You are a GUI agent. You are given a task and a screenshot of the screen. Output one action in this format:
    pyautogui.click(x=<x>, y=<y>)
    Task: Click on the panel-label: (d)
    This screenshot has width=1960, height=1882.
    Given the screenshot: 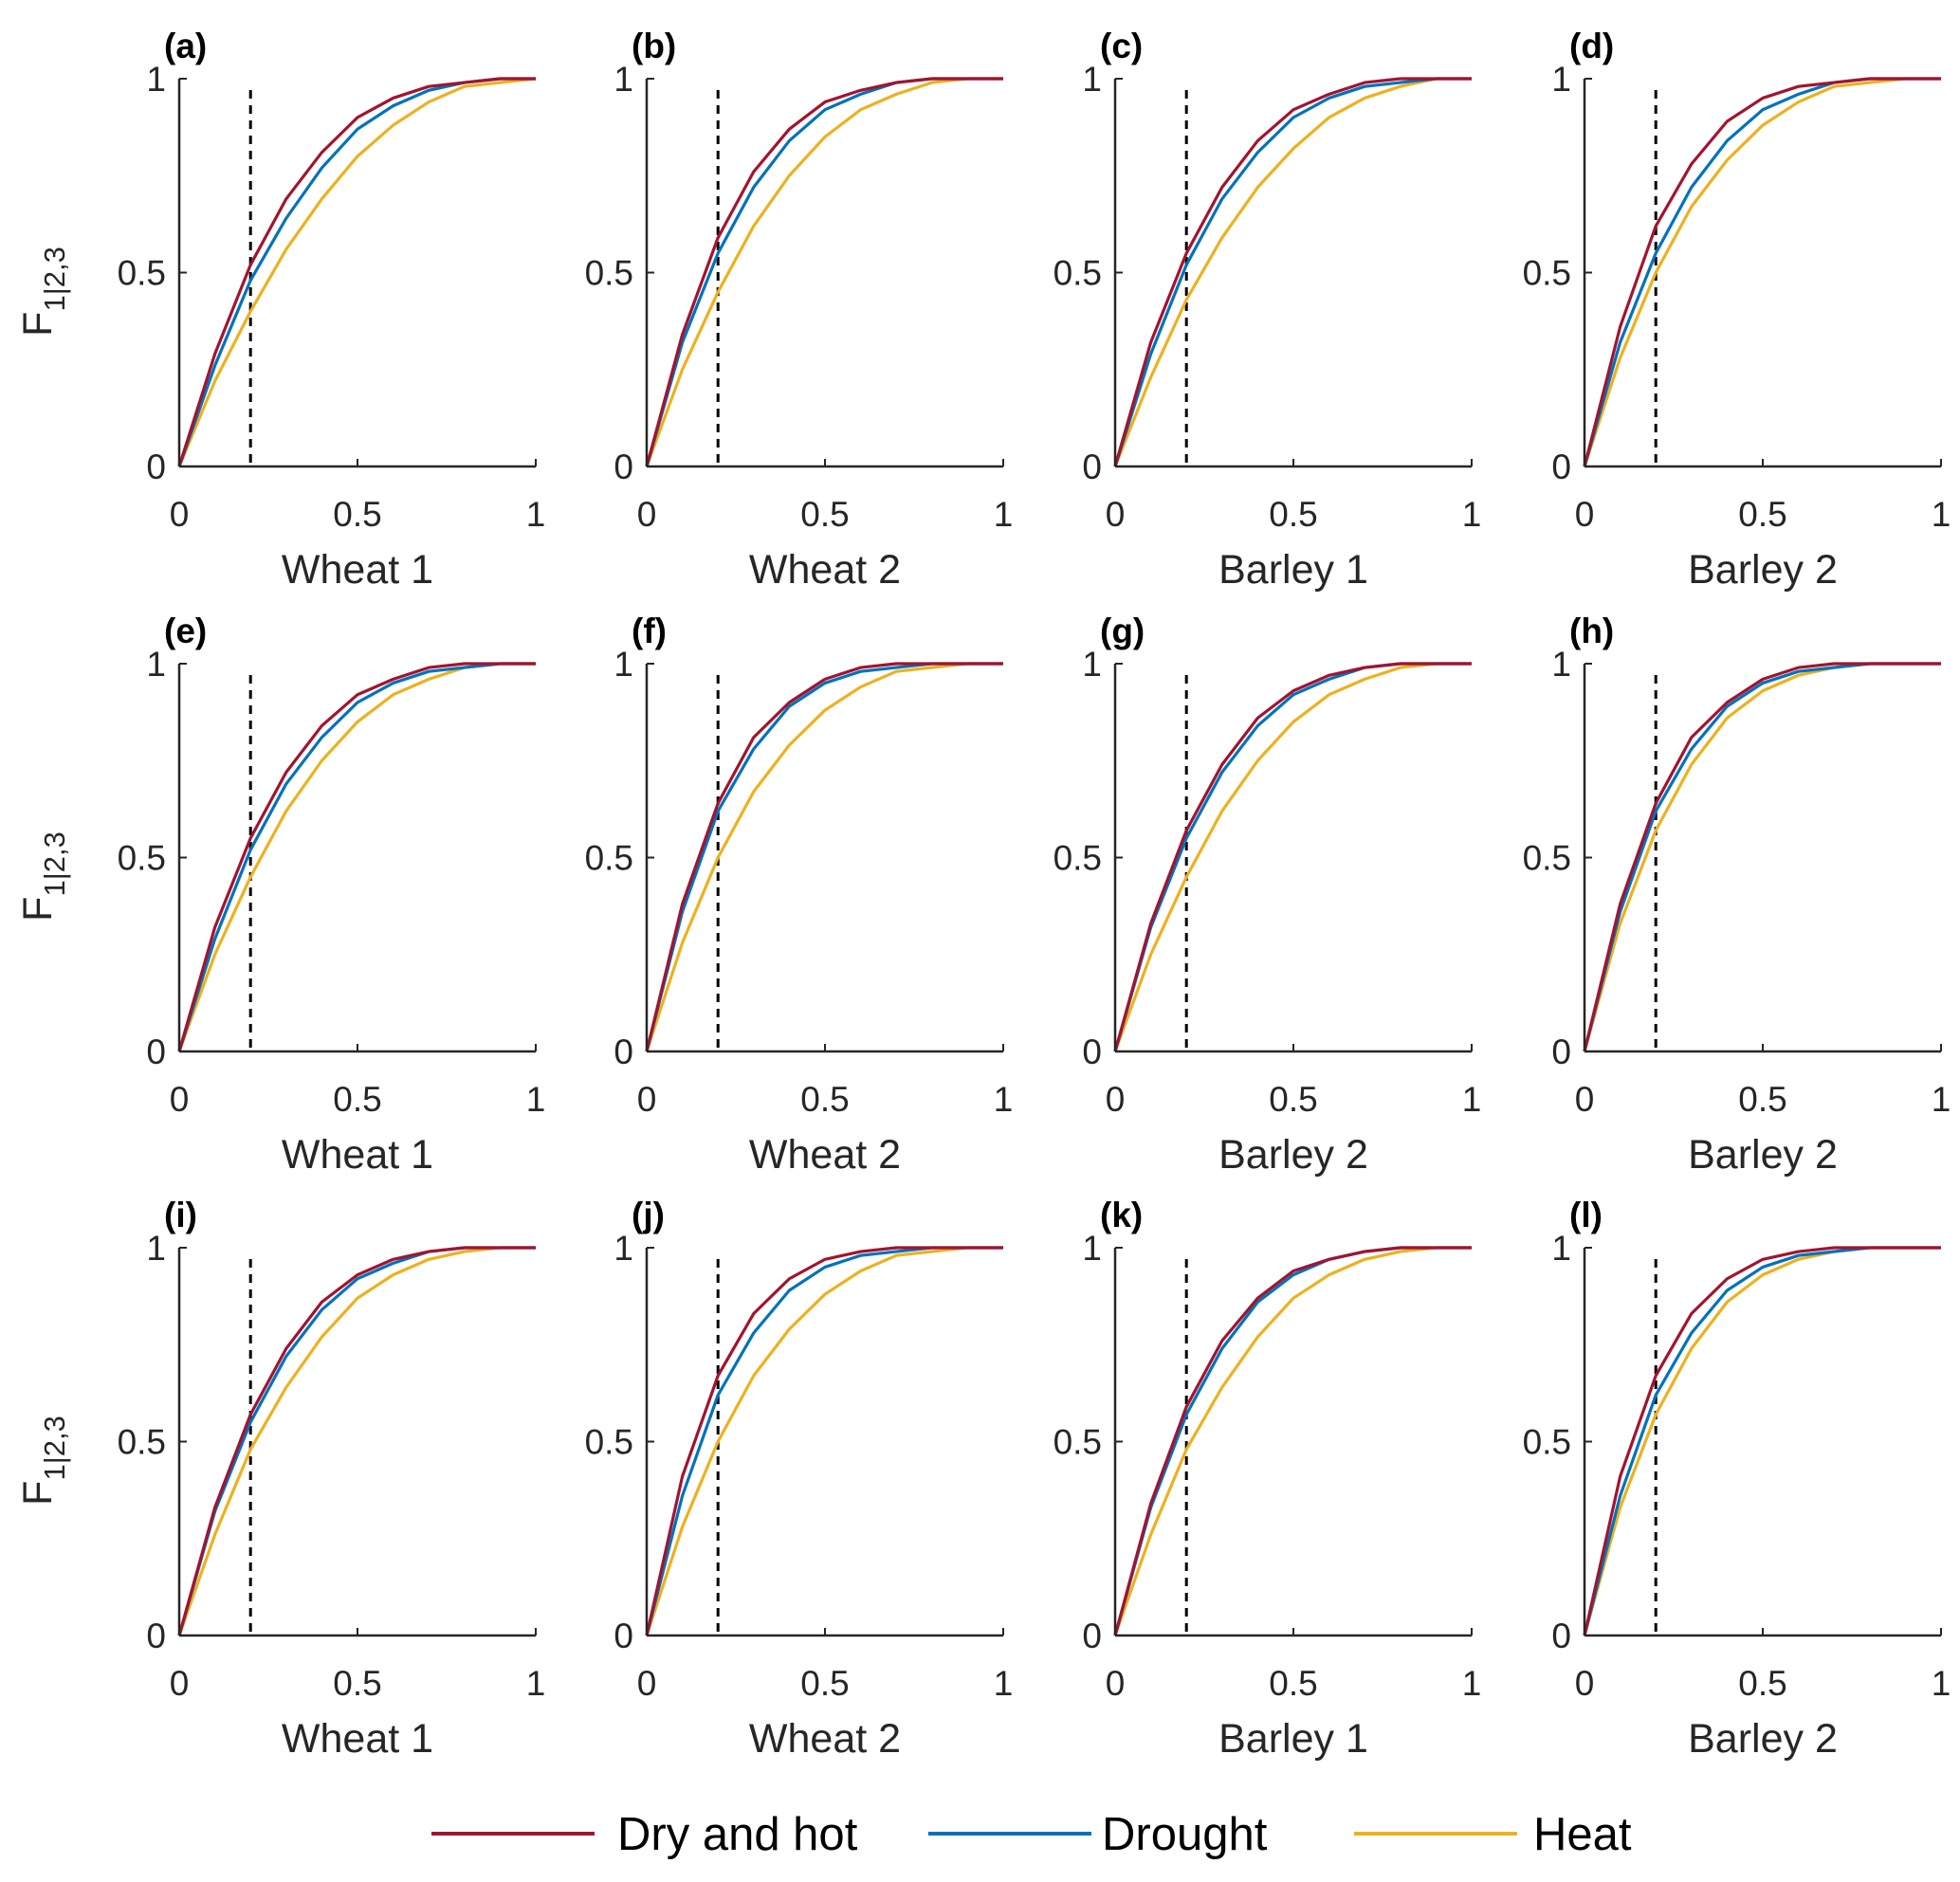 What is the action you would take?
    pyautogui.click(x=1591, y=46)
    